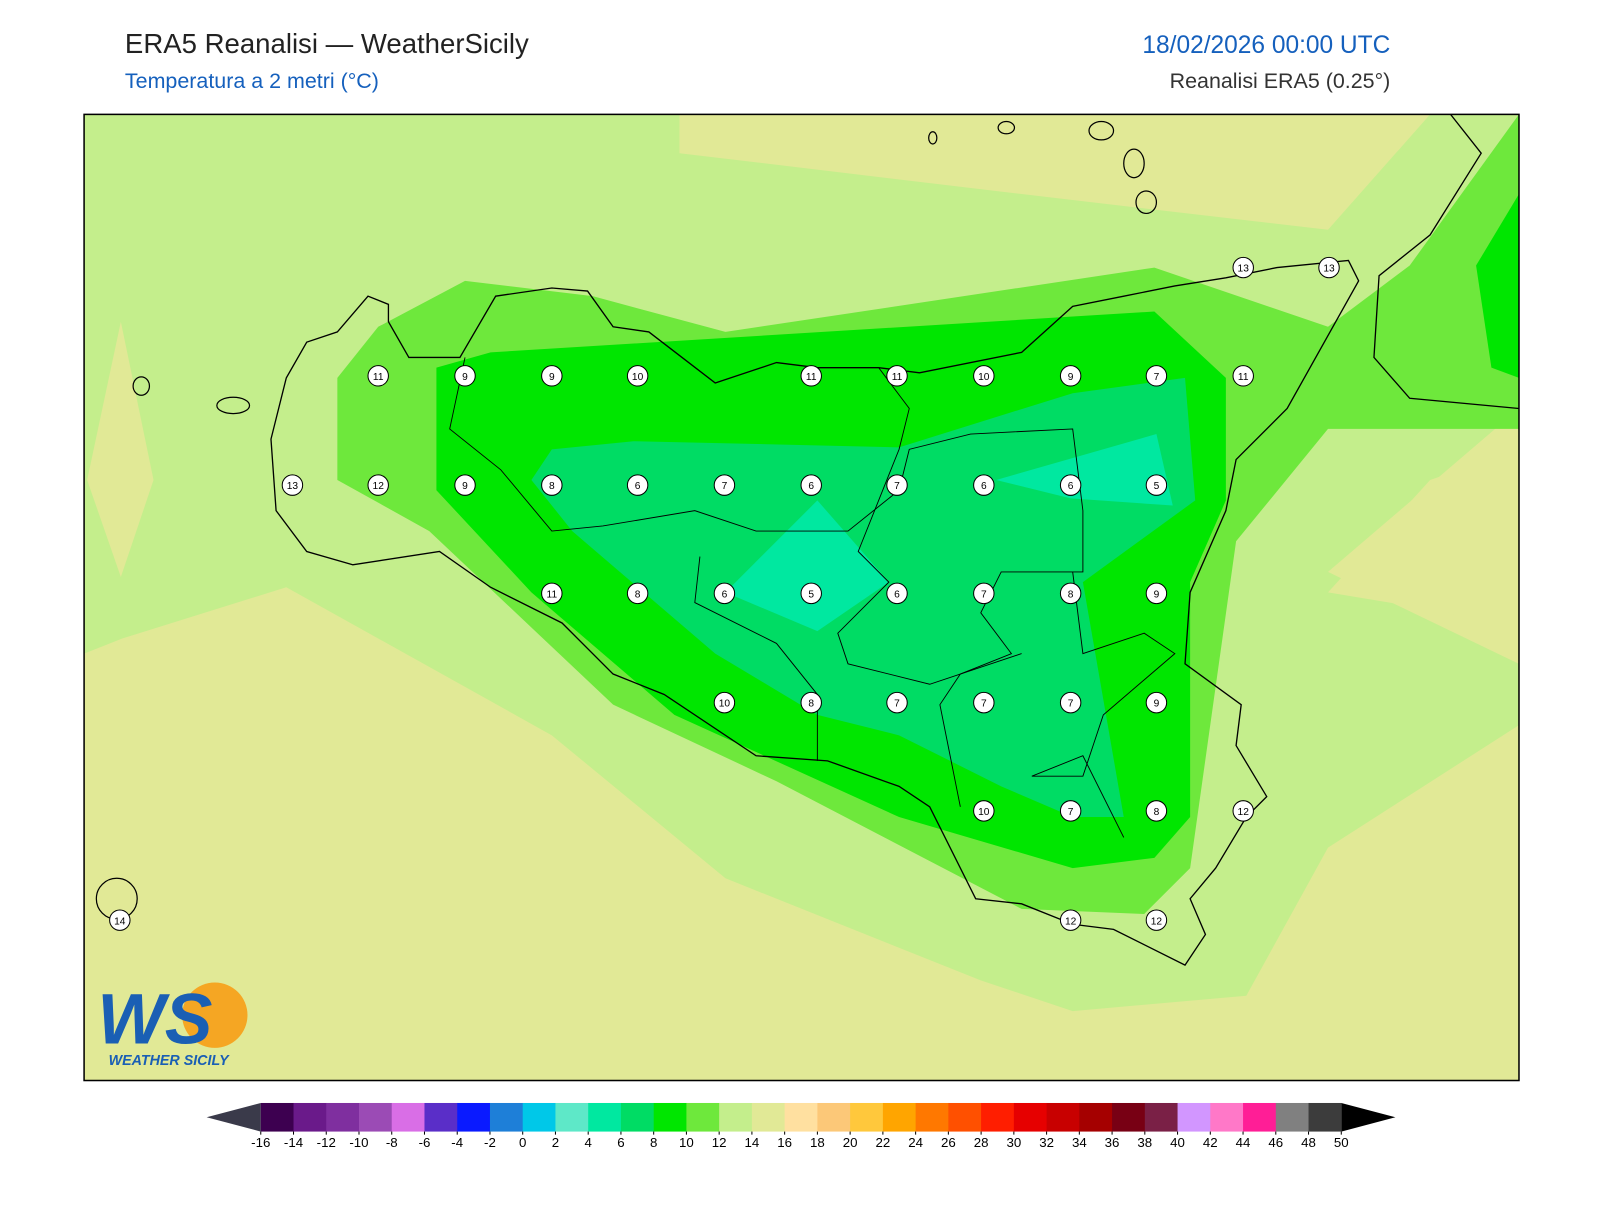  What do you see at coordinates (358, 1142) in the screenshot?
I see `colorbar-tick-label: -10` at bounding box center [358, 1142].